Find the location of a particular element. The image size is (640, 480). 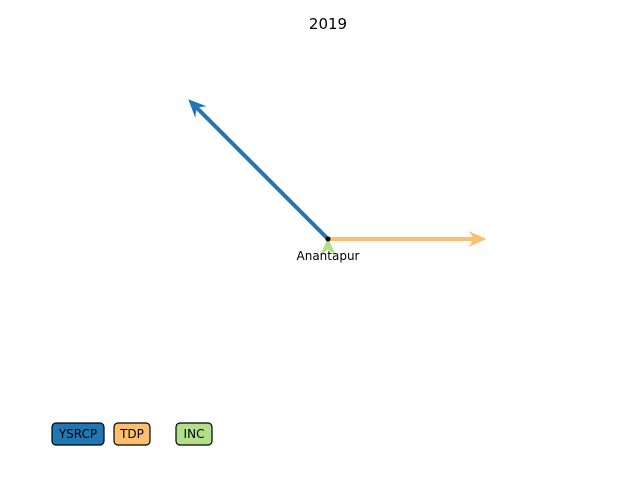

legend-label: TDP is located at coordinates (131, 434).